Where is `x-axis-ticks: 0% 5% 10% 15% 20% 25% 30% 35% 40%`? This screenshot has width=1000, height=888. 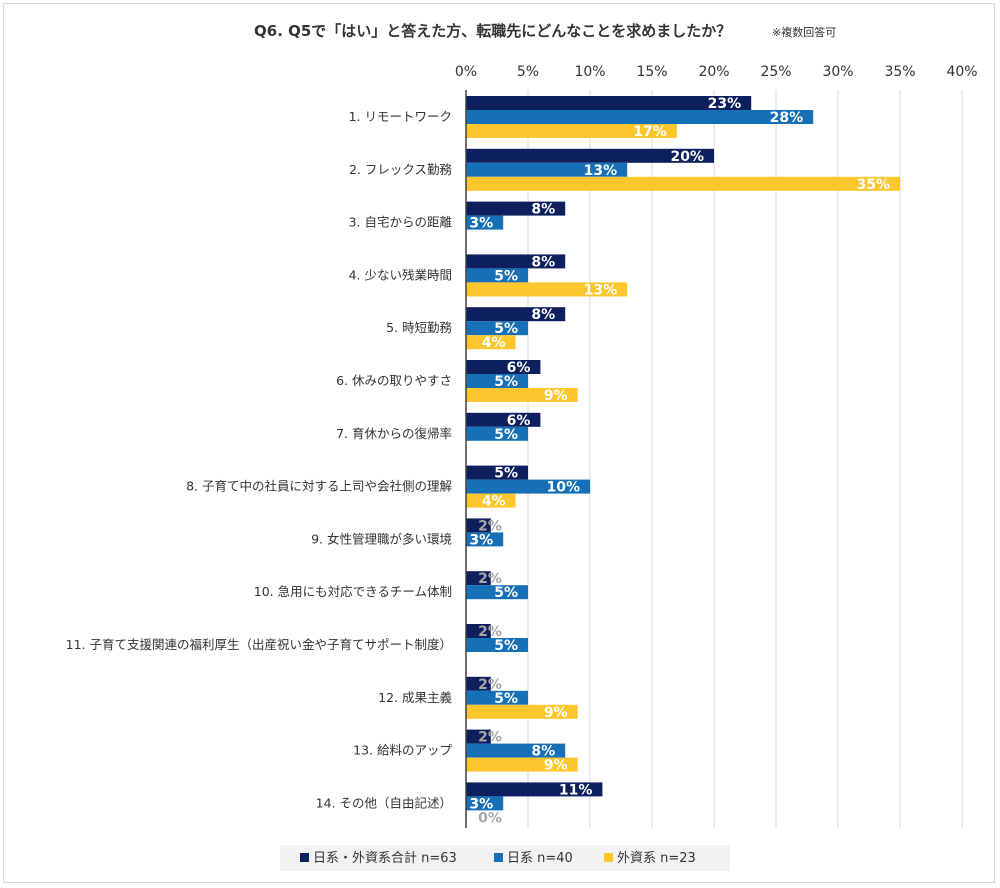 x-axis-ticks: 0% 5% 10% 15% 20% 25% 30% 35% 40% is located at coordinates (716, 72).